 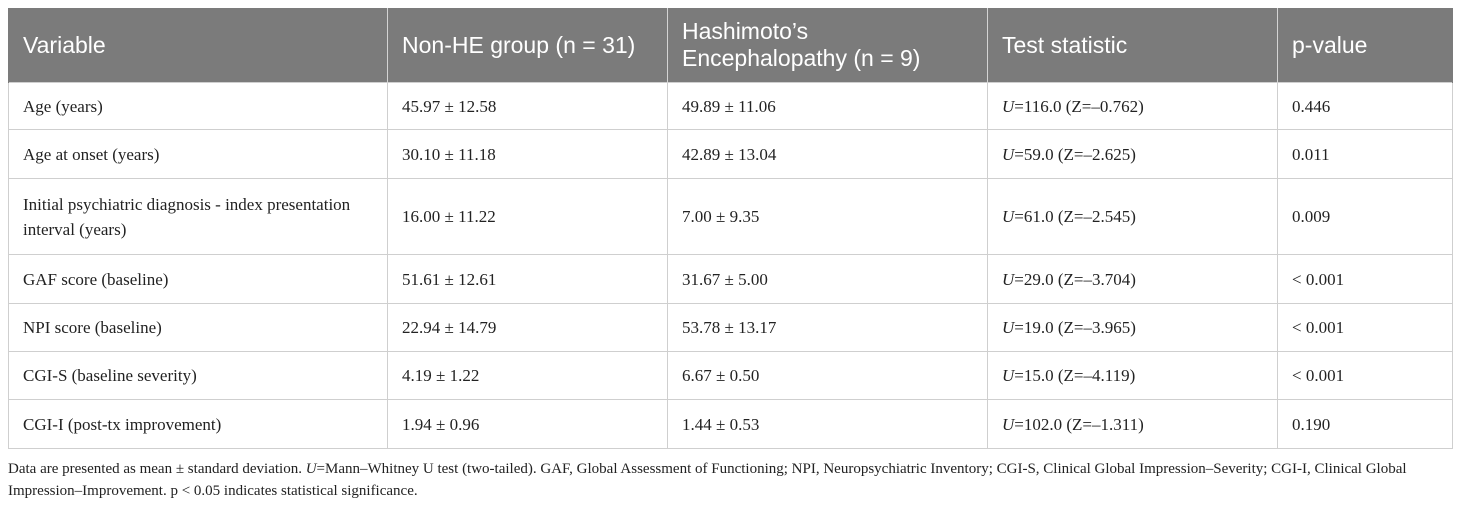 I want to click on cell-he: 31.67 ± 5.00, so click(x=827, y=279).